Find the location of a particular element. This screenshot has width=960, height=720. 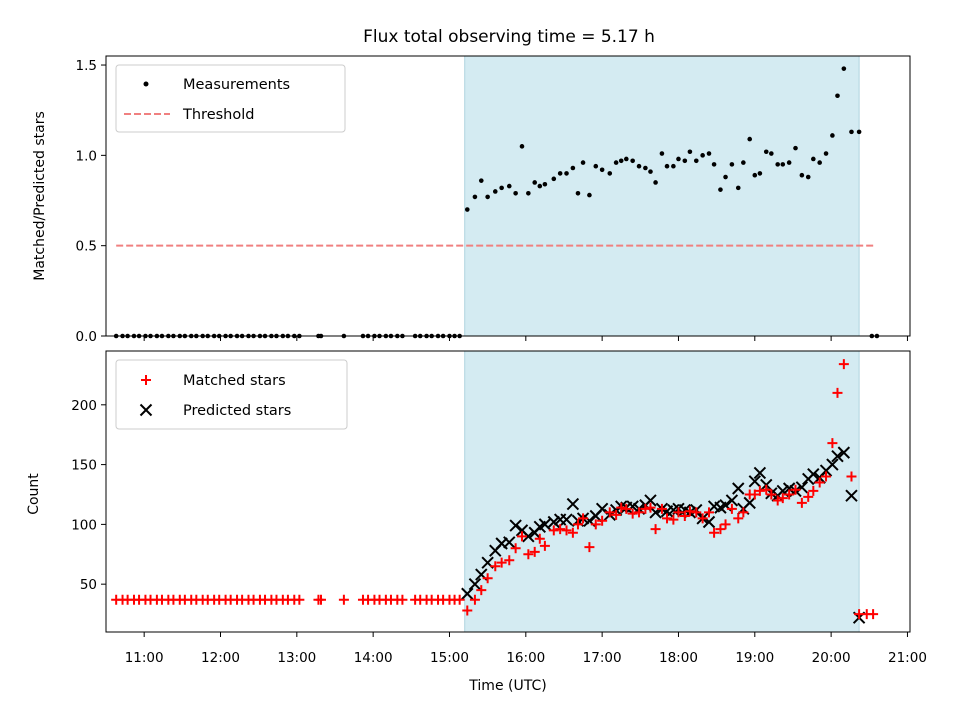

predicted-stars-layer is located at coordinates (663, 535).